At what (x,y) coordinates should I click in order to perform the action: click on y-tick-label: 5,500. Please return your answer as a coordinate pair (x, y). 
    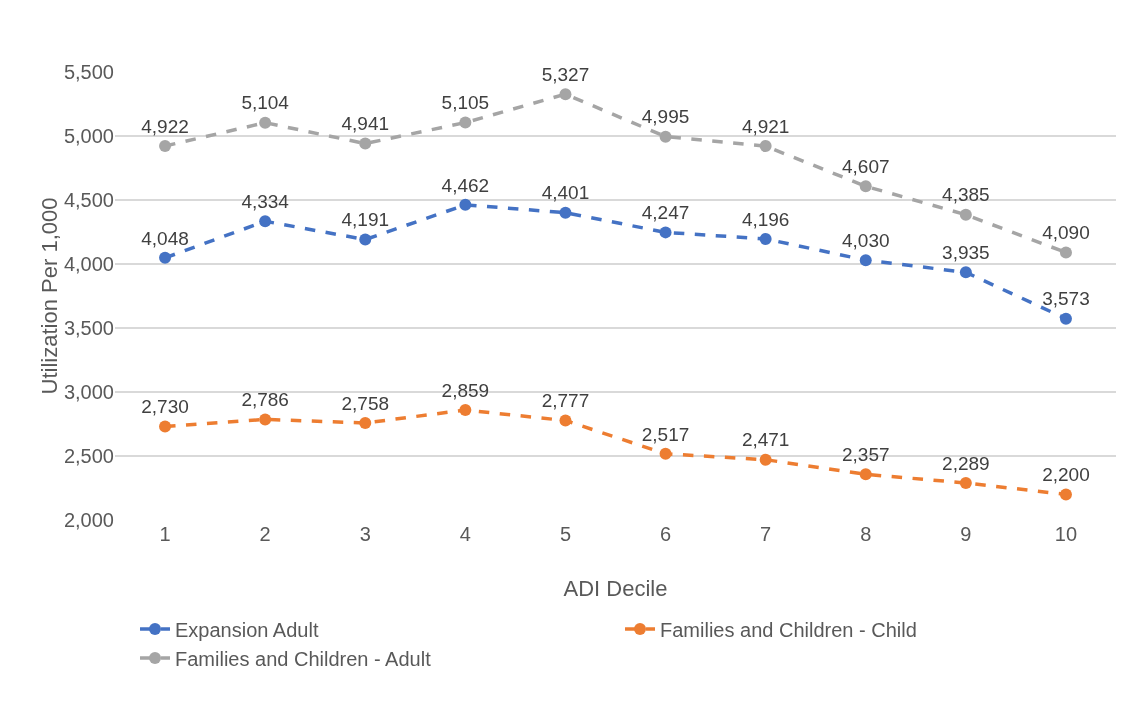
    Looking at the image, I should click on (88, 72).